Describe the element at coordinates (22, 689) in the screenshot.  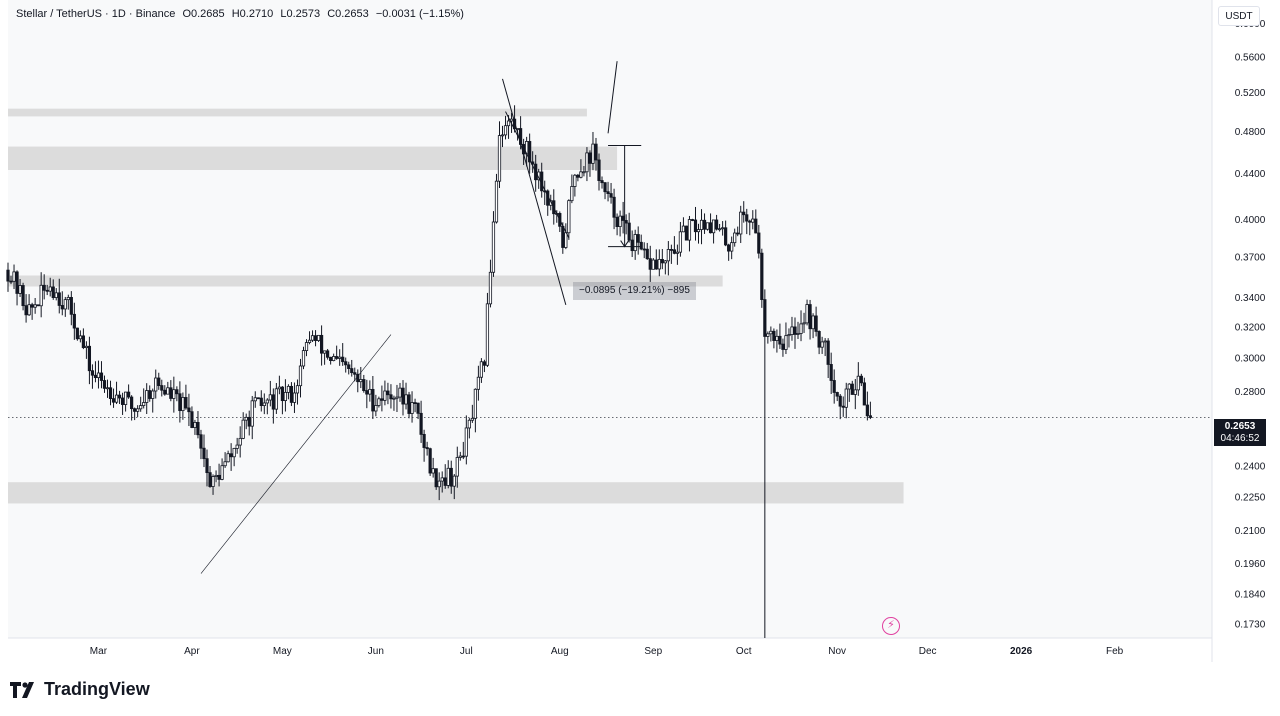
I see `tradingview-logo-icon` at that location.